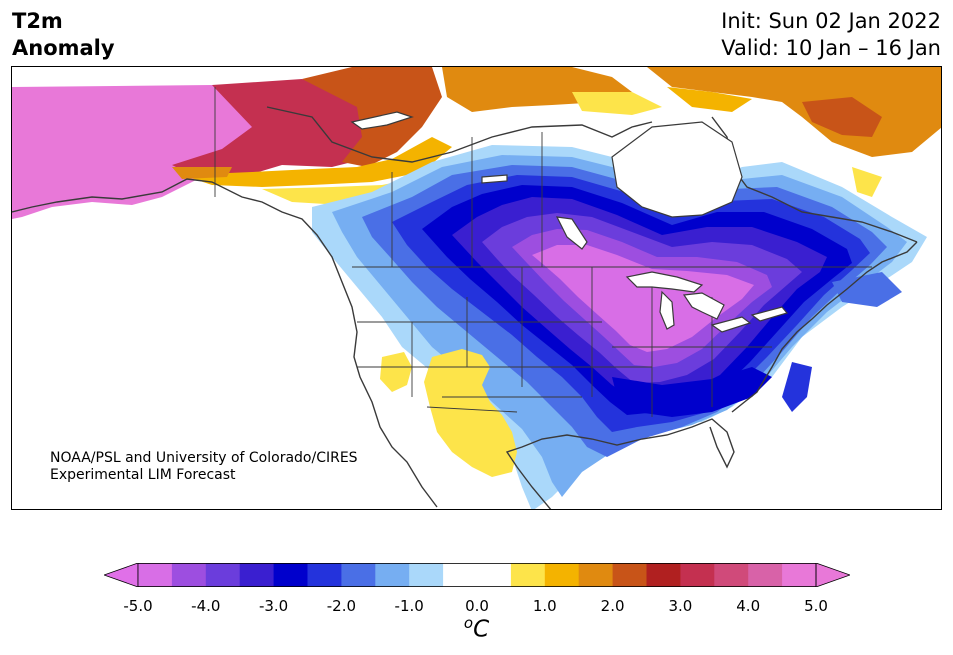 This screenshot has height=655, width=953. What do you see at coordinates (468, 623) in the screenshot?
I see `unit-degree: o` at bounding box center [468, 623].